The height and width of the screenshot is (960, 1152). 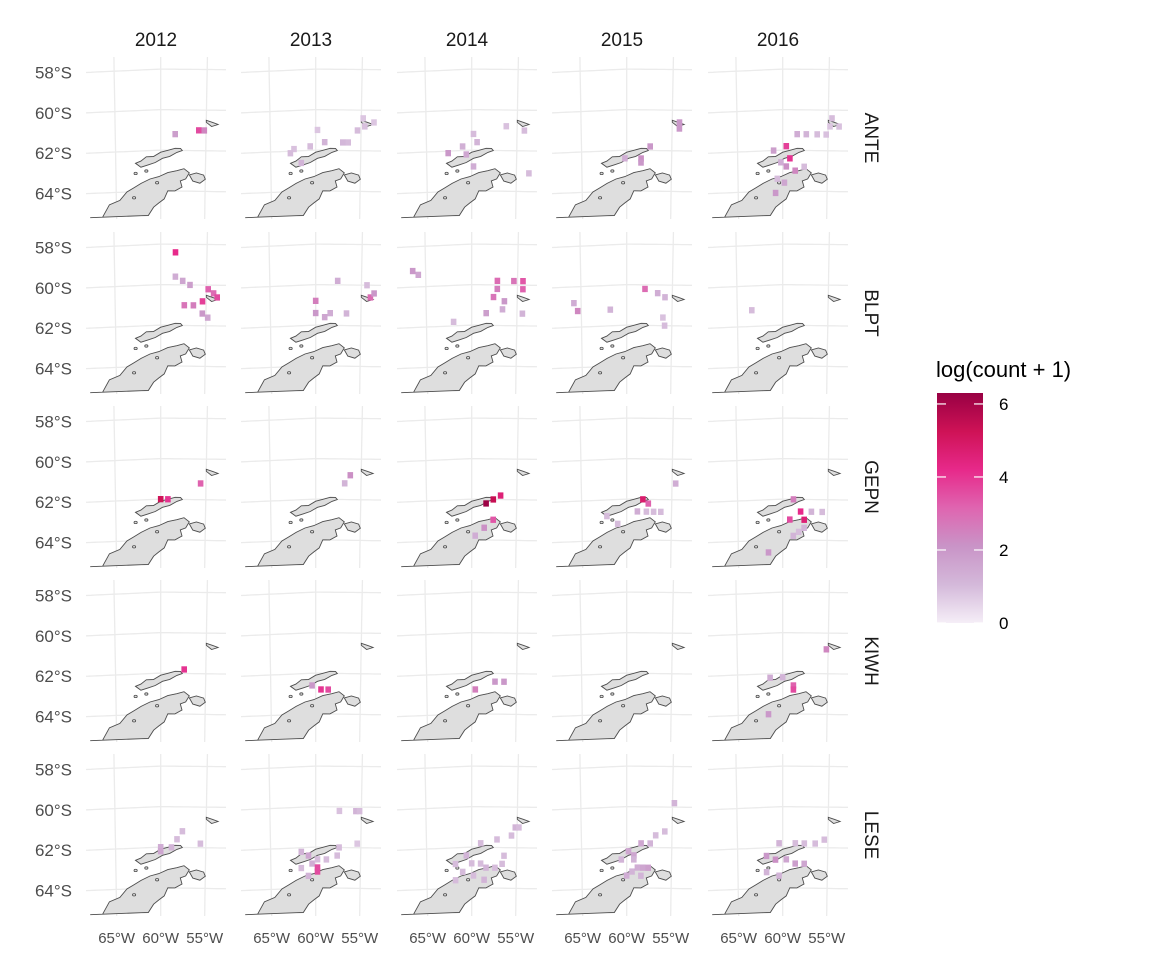 I want to click on south-orkney-islands, so click(x=212, y=123).